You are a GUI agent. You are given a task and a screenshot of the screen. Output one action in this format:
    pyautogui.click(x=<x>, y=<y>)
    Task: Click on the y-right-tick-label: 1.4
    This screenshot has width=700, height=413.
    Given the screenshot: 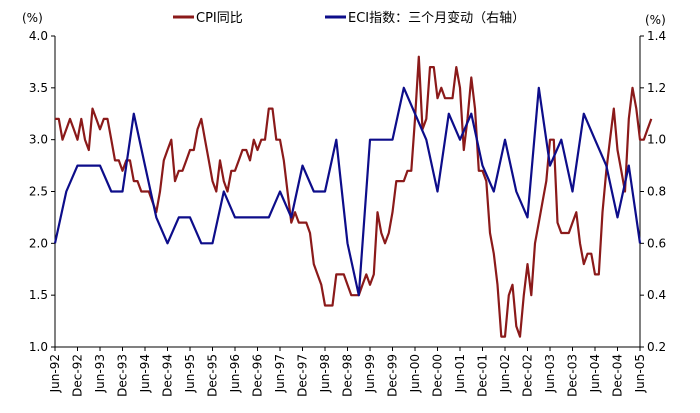 What is the action you would take?
    pyautogui.click(x=656, y=36)
    